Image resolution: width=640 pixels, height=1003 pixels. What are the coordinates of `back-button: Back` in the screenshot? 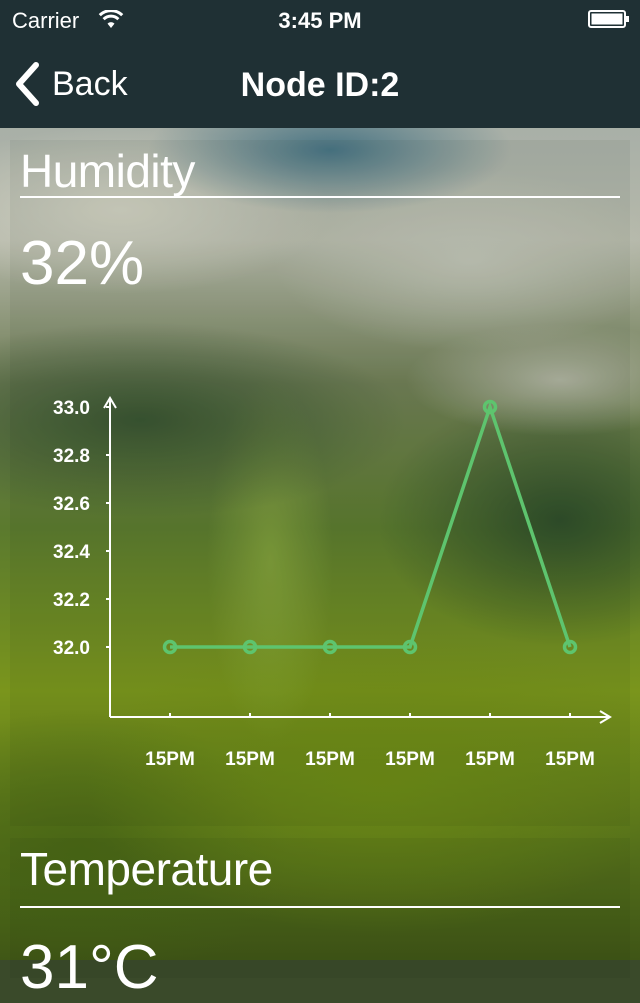 It's located at (71, 84).